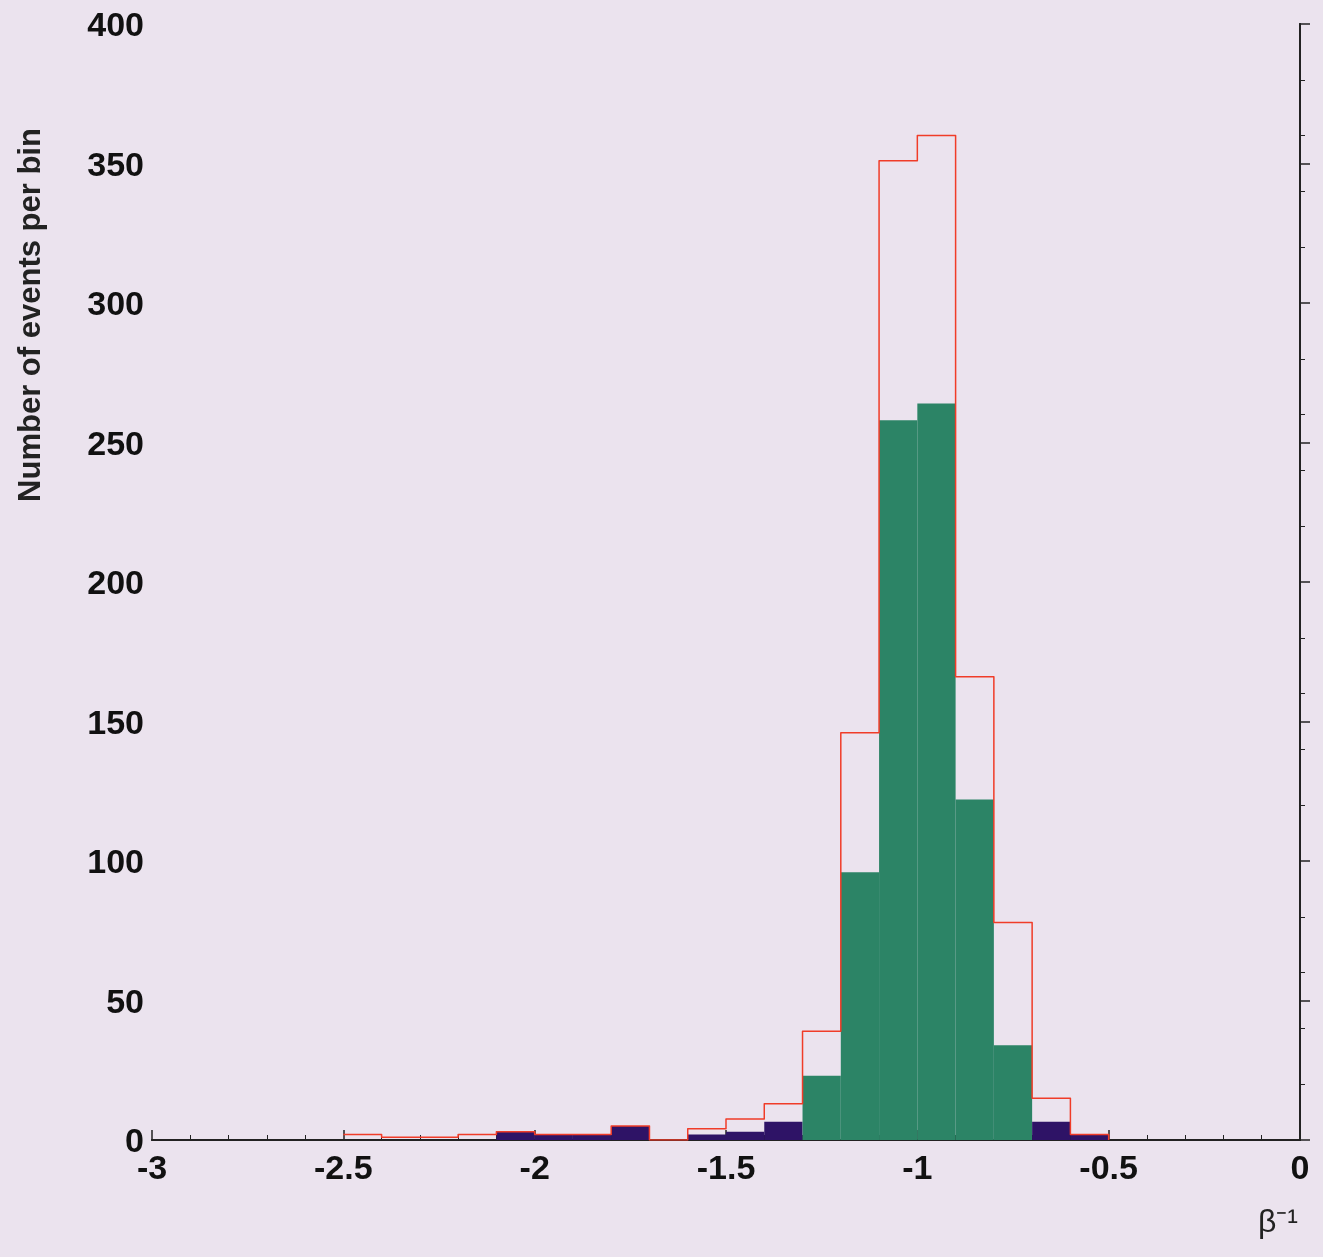 This screenshot has width=1323, height=1257. I want to click on y-tick-label: 150, so click(115, 721).